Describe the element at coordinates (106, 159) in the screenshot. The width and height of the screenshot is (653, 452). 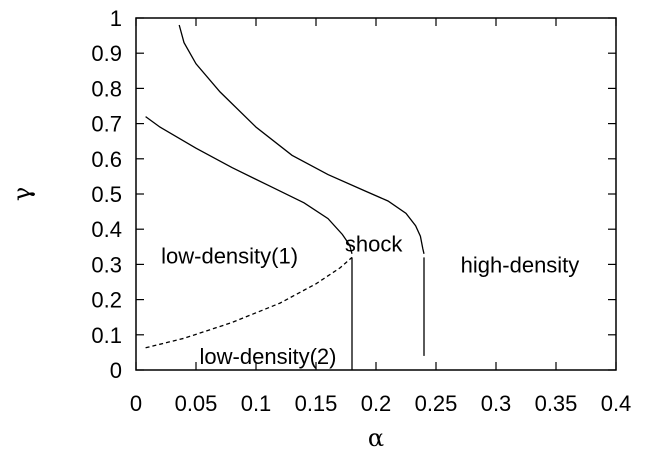
I see `y-tick-label: 0.6` at that location.